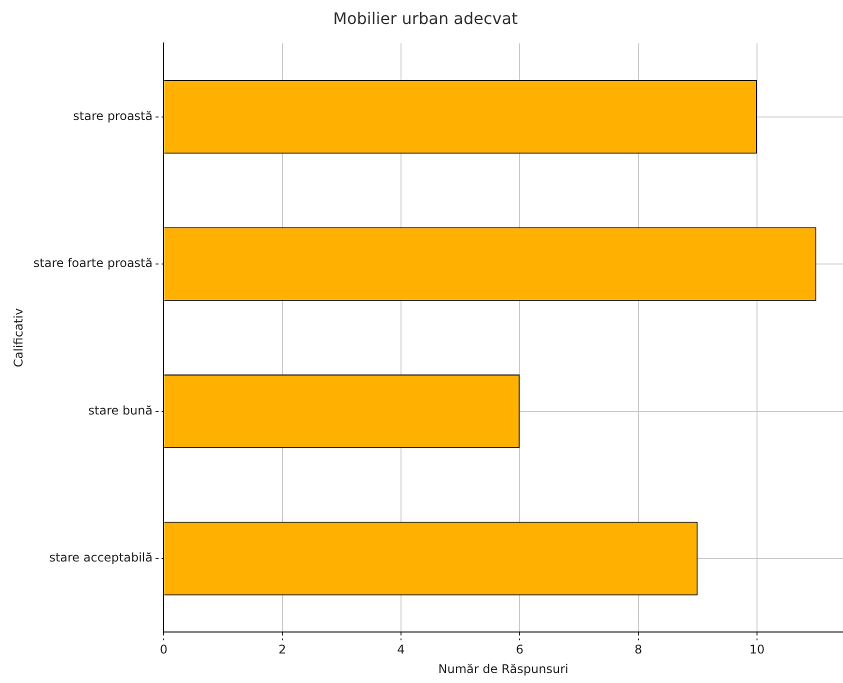 The width and height of the screenshot is (843, 683). Describe the element at coordinates (757, 649) in the screenshot. I see `x-tick-label: 10` at that location.